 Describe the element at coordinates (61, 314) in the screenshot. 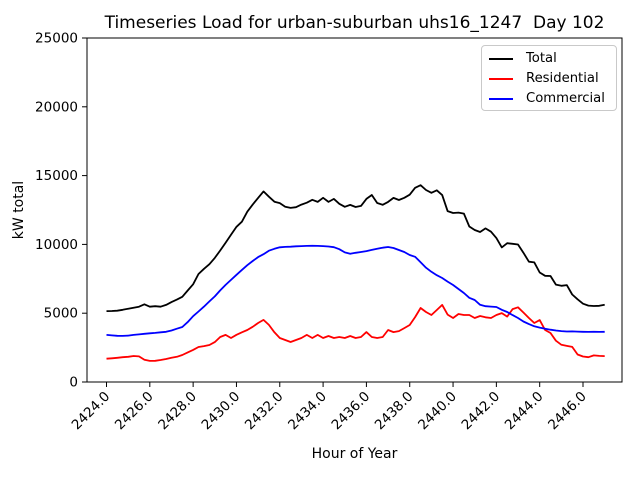

I see `y-axis-tick-label: 5000` at that location.